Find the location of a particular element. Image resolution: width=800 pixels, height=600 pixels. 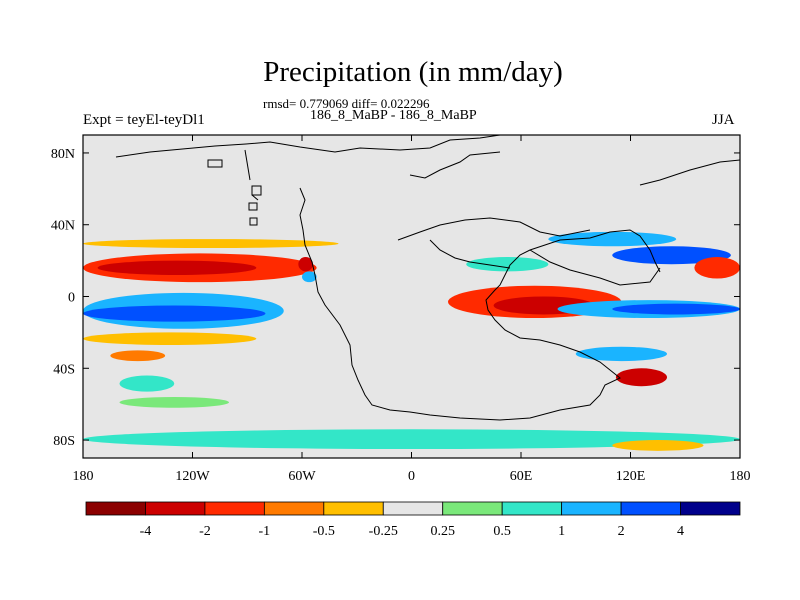

x-tick-label: 0 is located at coordinates (411, 476).